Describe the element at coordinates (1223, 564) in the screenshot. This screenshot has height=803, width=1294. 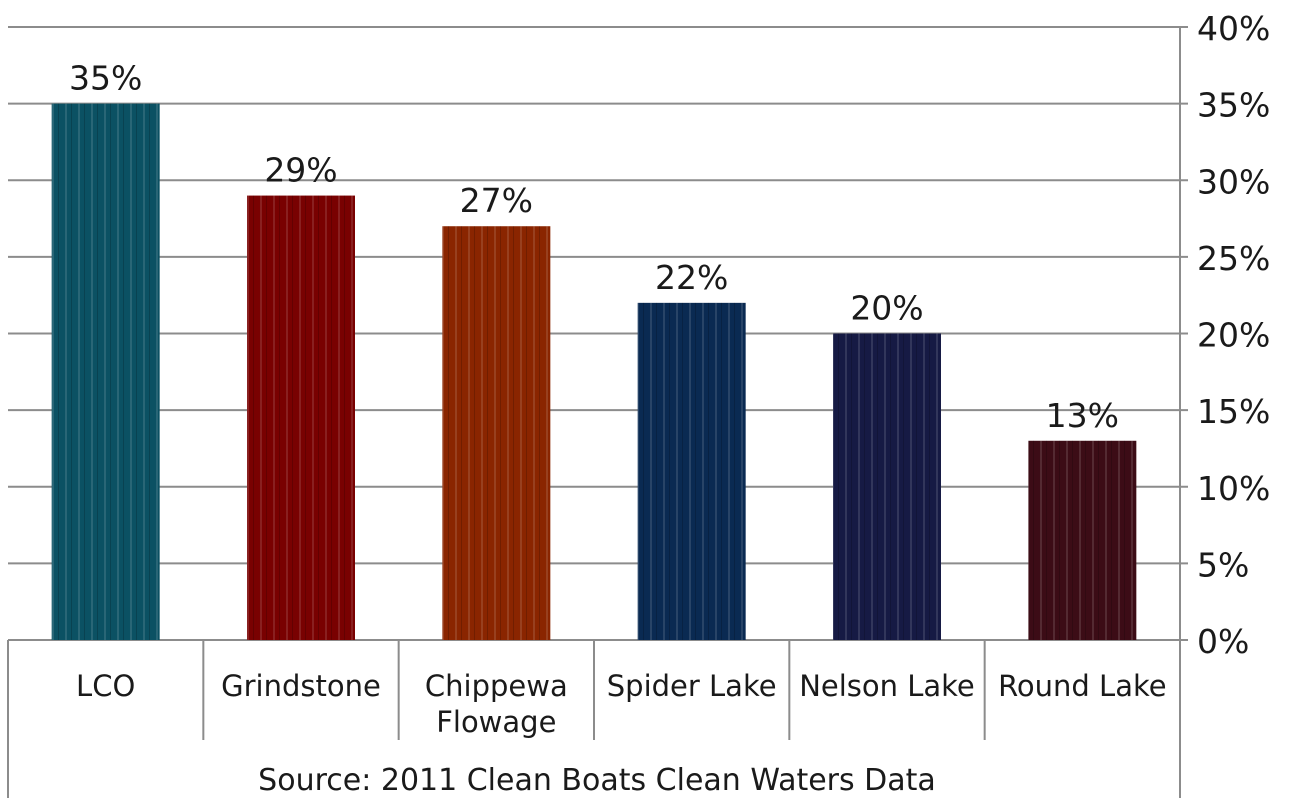
I see `y-tick-label: 5%` at that location.